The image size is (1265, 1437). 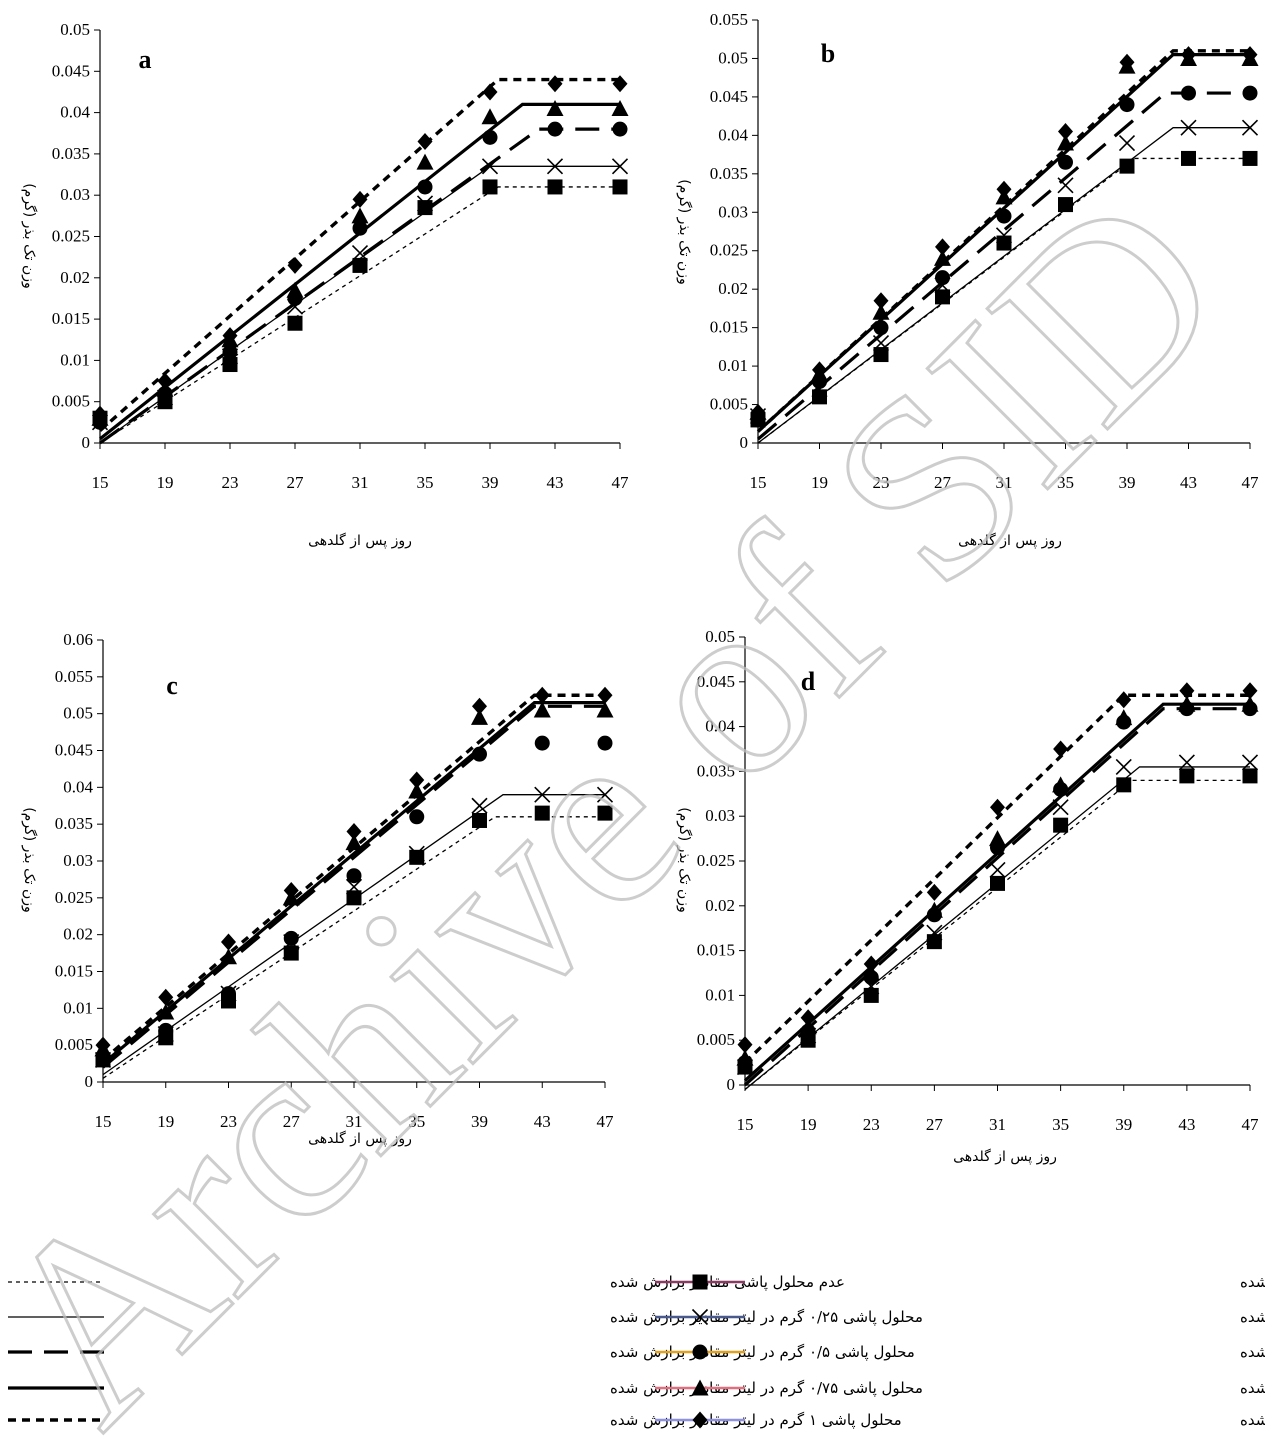 What do you see at coordinates (1060, 1124) in the screenshot?
I see `x-tick-label: 35` at bounding box center [1060, 1124].